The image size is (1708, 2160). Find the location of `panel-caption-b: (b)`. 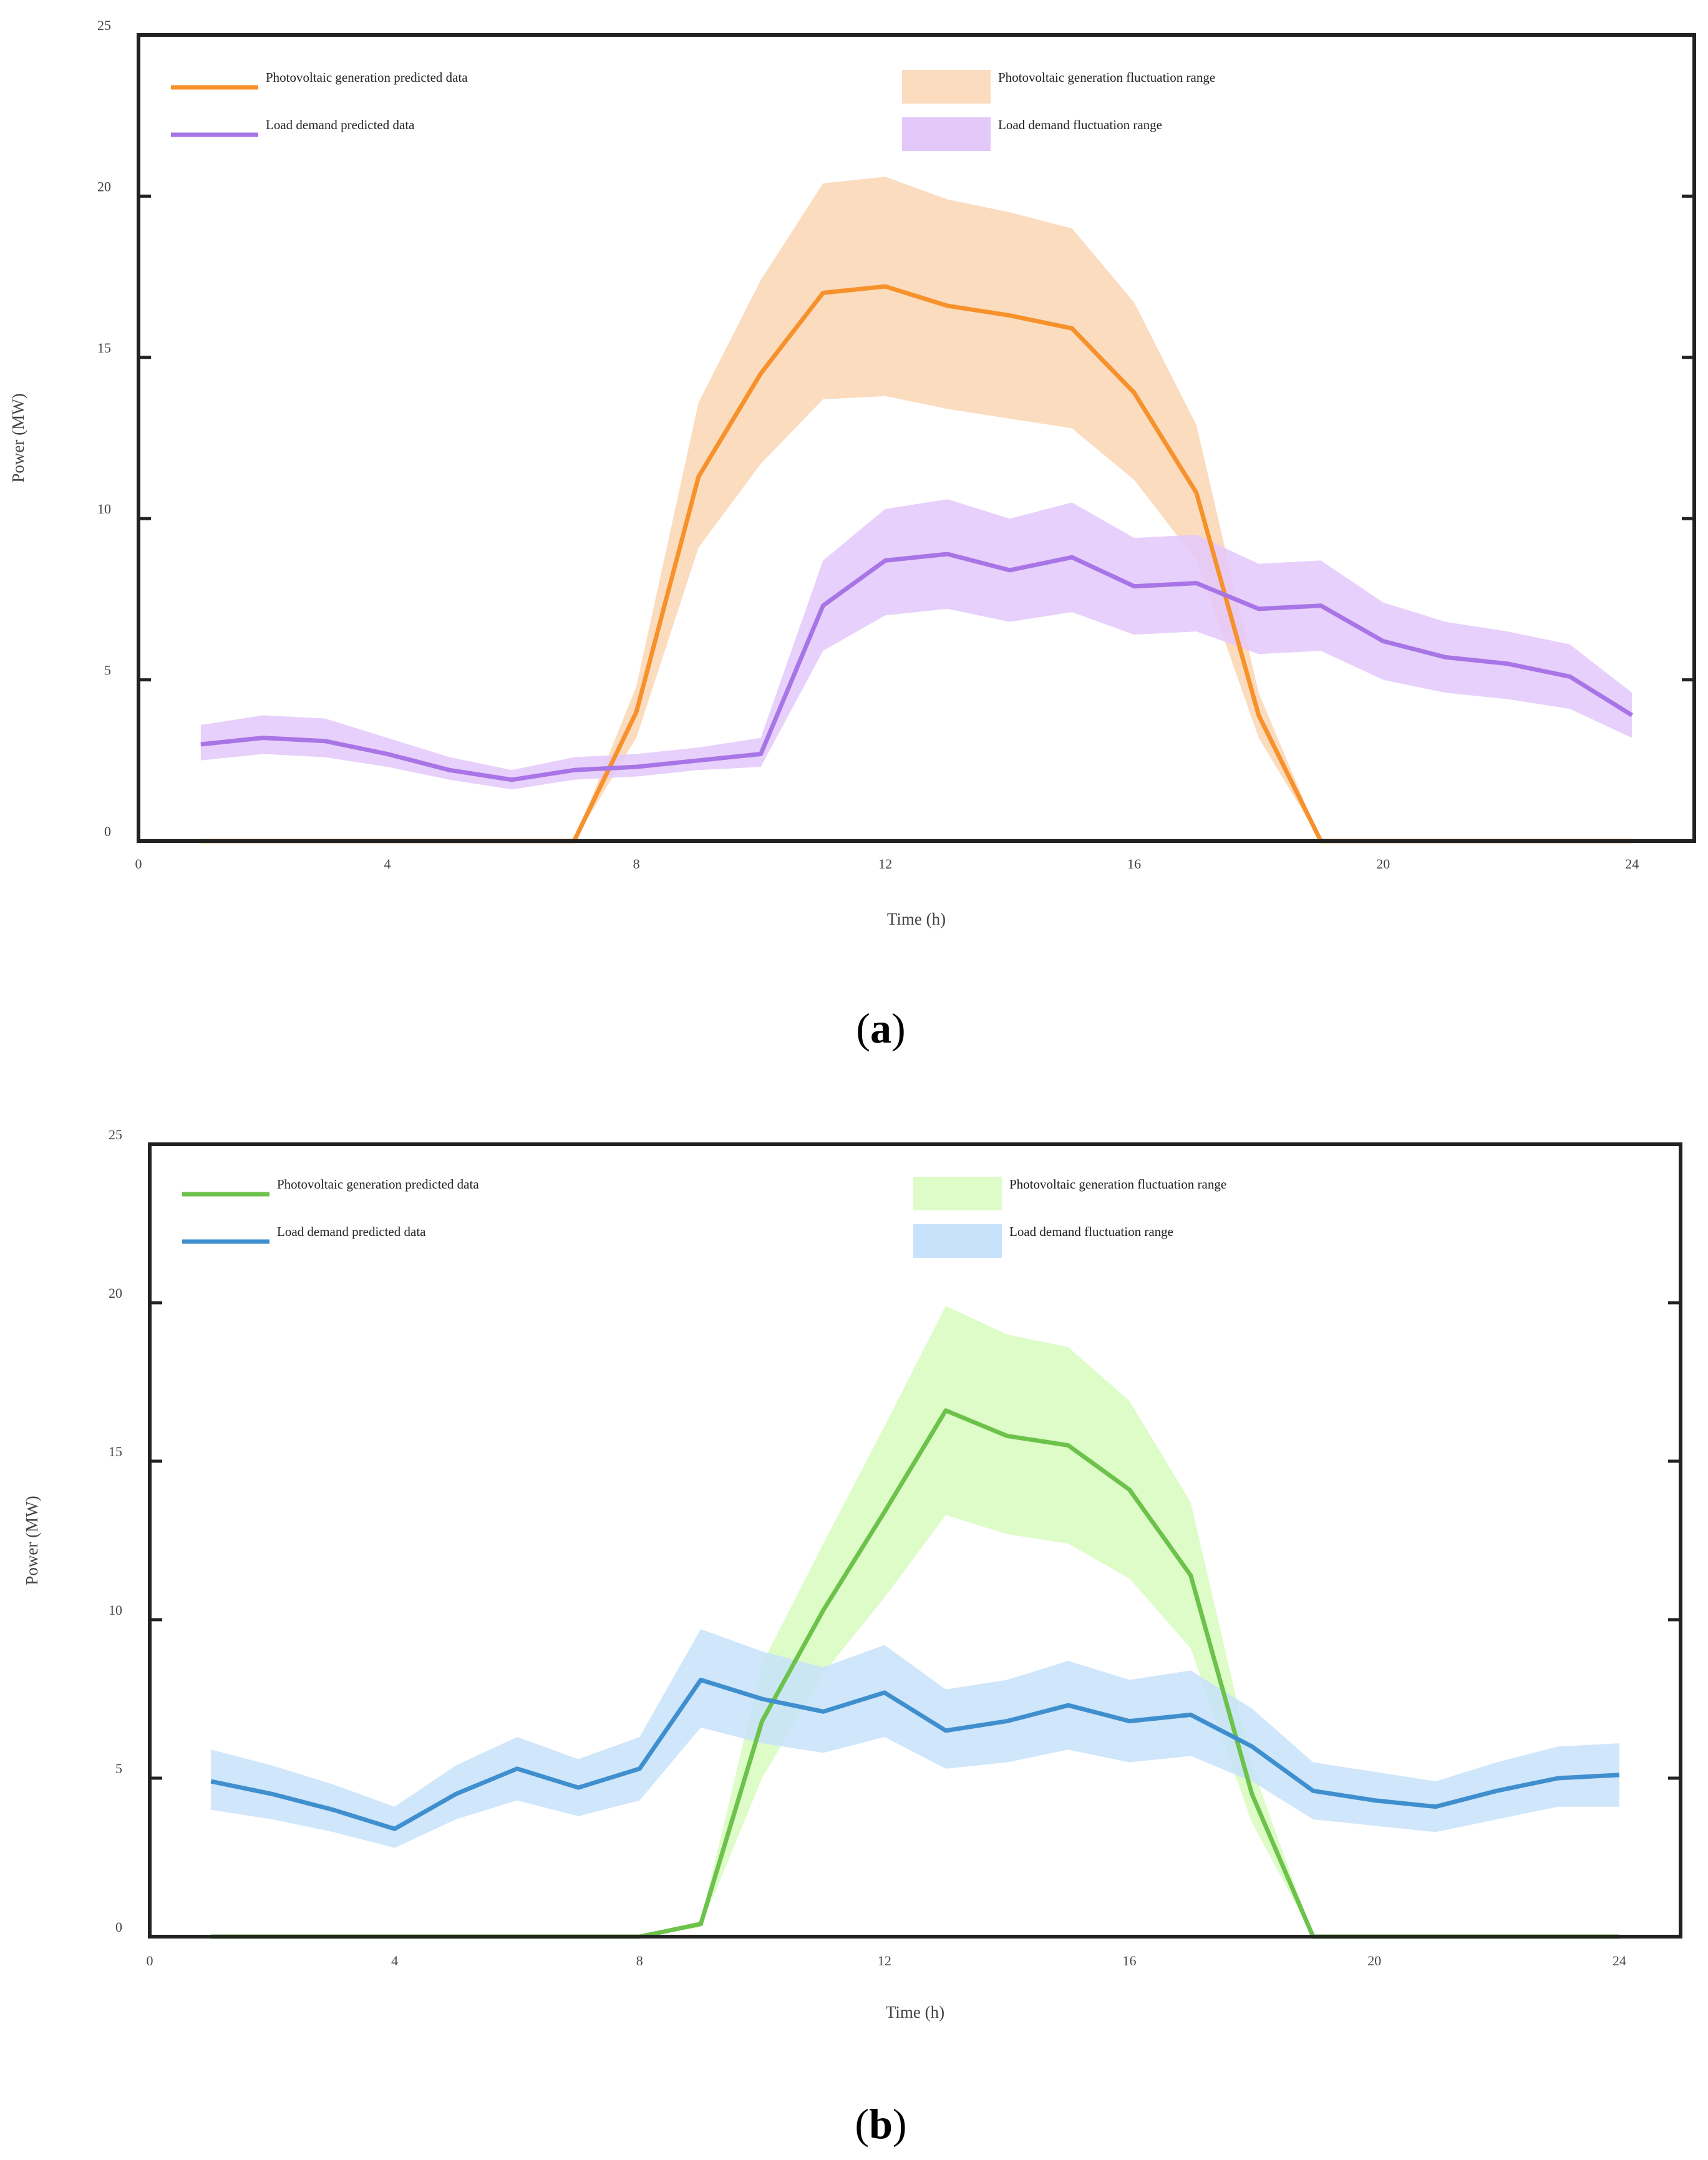

panel-caption-b: (b) is located at coordinates (880, 2124).